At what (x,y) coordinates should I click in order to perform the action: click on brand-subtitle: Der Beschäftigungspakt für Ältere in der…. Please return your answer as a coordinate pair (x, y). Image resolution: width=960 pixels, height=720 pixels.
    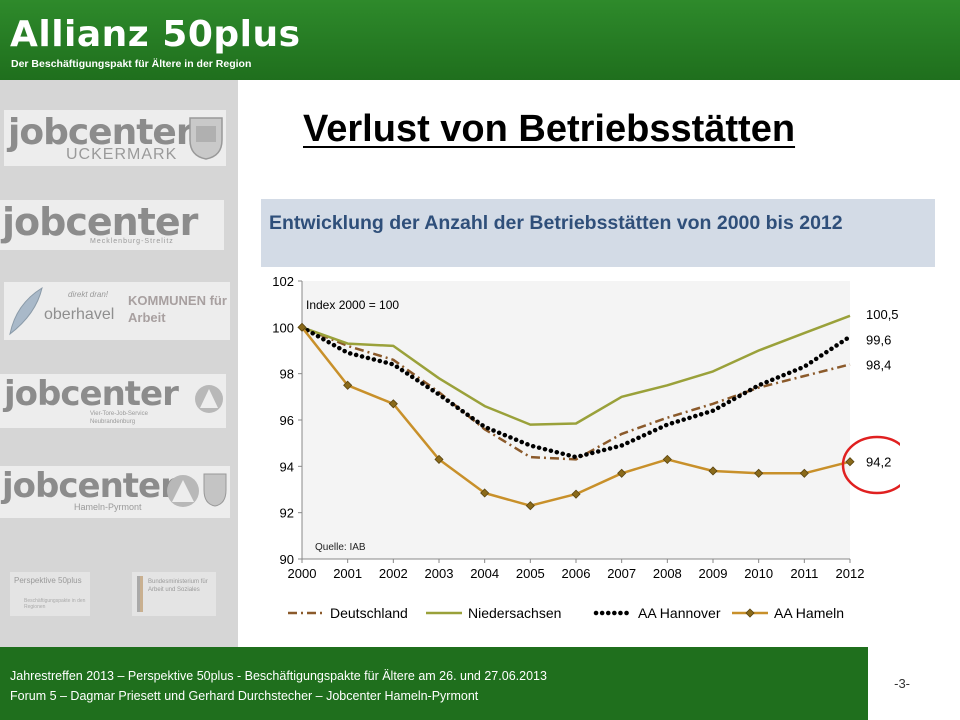
    Looking at the image, I should click on (131, 64).